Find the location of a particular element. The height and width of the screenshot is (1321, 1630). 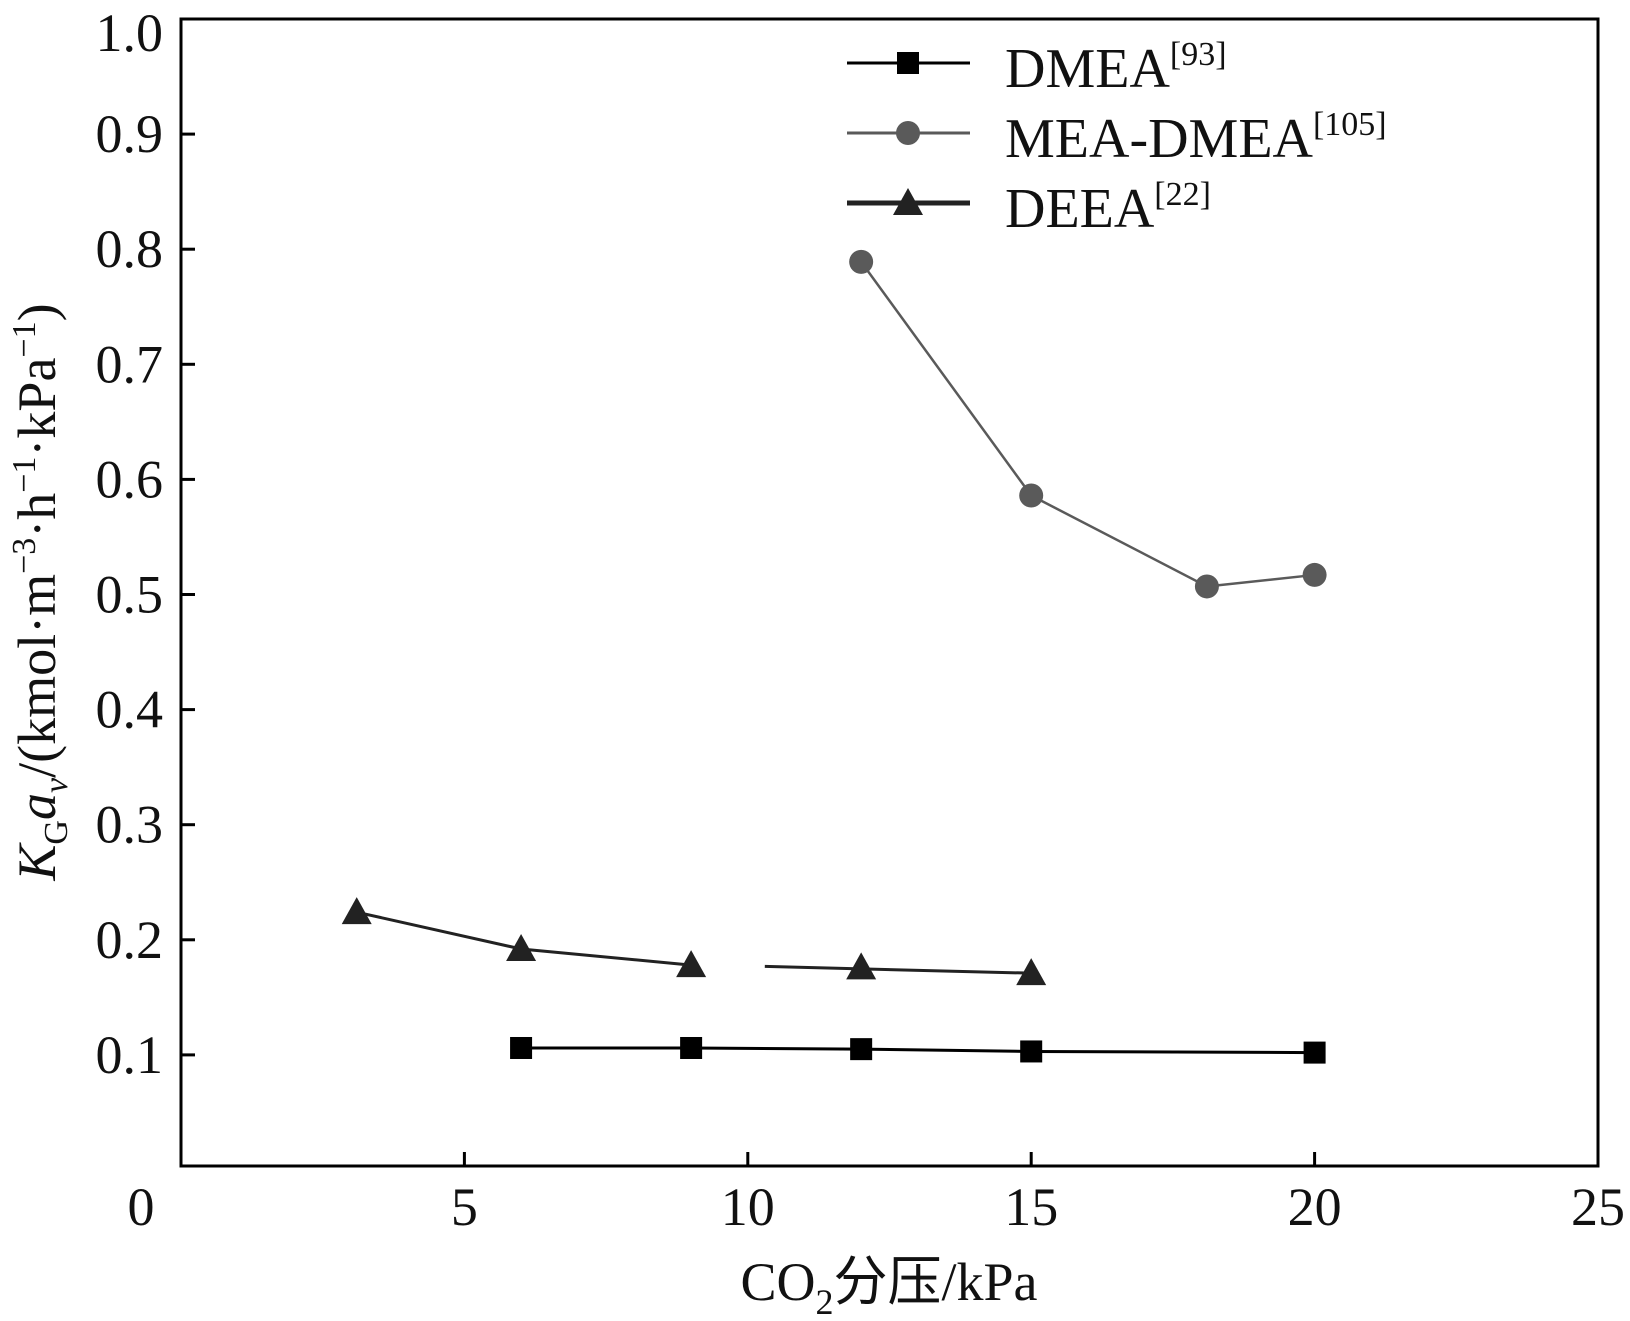

y-tick-label: 1.0 is located at coordinates (130, 33).